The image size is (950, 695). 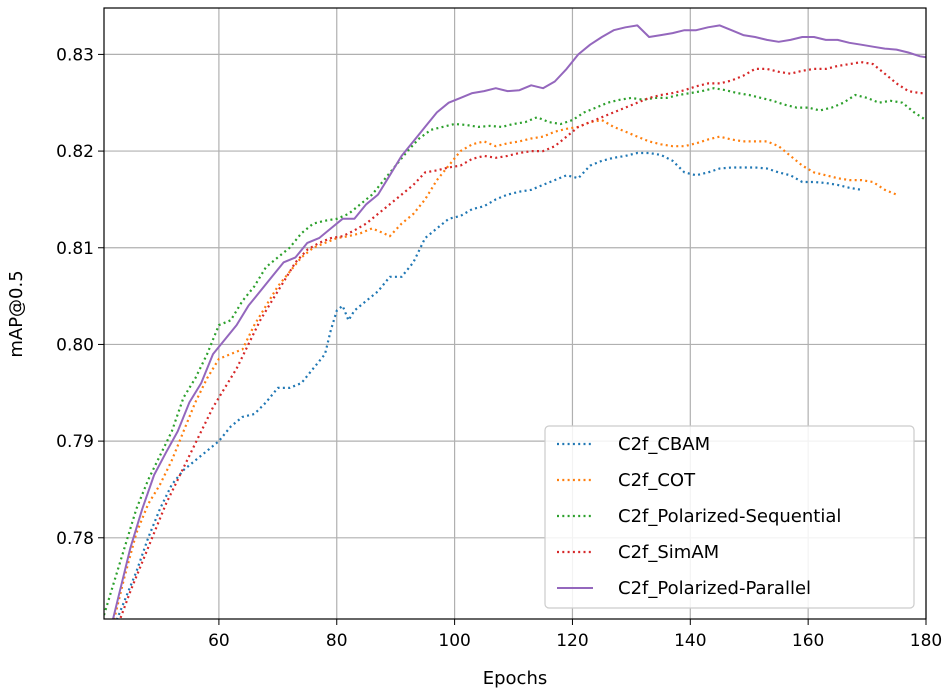 What do you see at coordinates (657, 480) in the screenshot?
I see `legend-label-c2f-cot: C2f_COT` at bounding box center [657, 480].